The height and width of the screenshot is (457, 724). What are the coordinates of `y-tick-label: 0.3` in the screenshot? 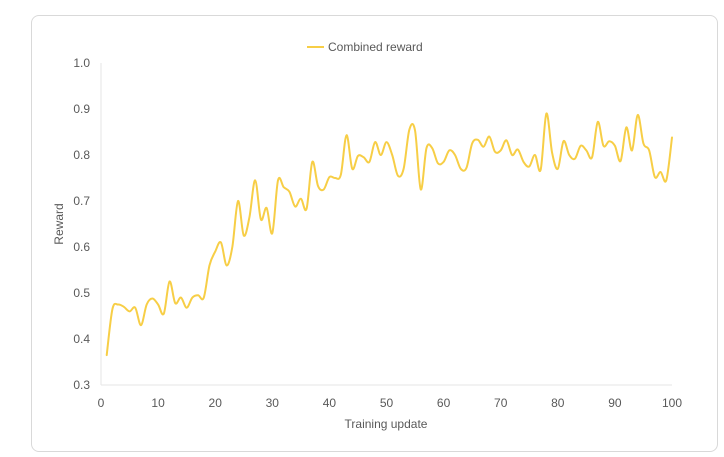 It's located at (81, 385).